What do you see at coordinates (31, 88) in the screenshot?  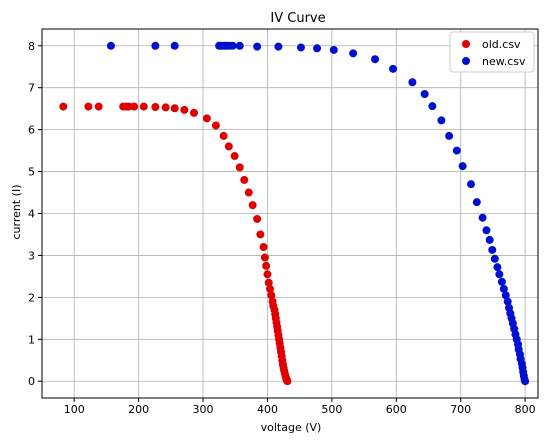 I see `y-tick-label-7: 7` at bounding box center [31, 88].